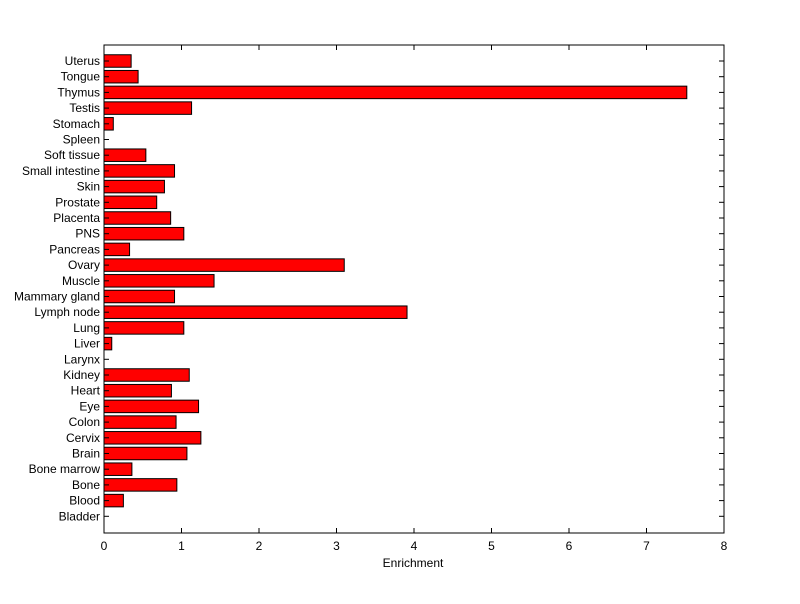  Describe the element at coordinates (57, 297) in the screenshot. I see `y-tick-label: Mammary gland` at that location.